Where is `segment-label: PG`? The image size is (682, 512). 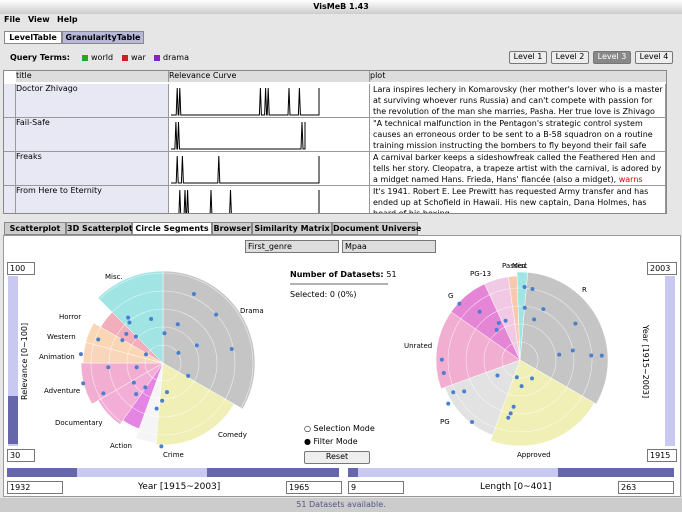 segment-label: PG is located at coordinates (445, 422).